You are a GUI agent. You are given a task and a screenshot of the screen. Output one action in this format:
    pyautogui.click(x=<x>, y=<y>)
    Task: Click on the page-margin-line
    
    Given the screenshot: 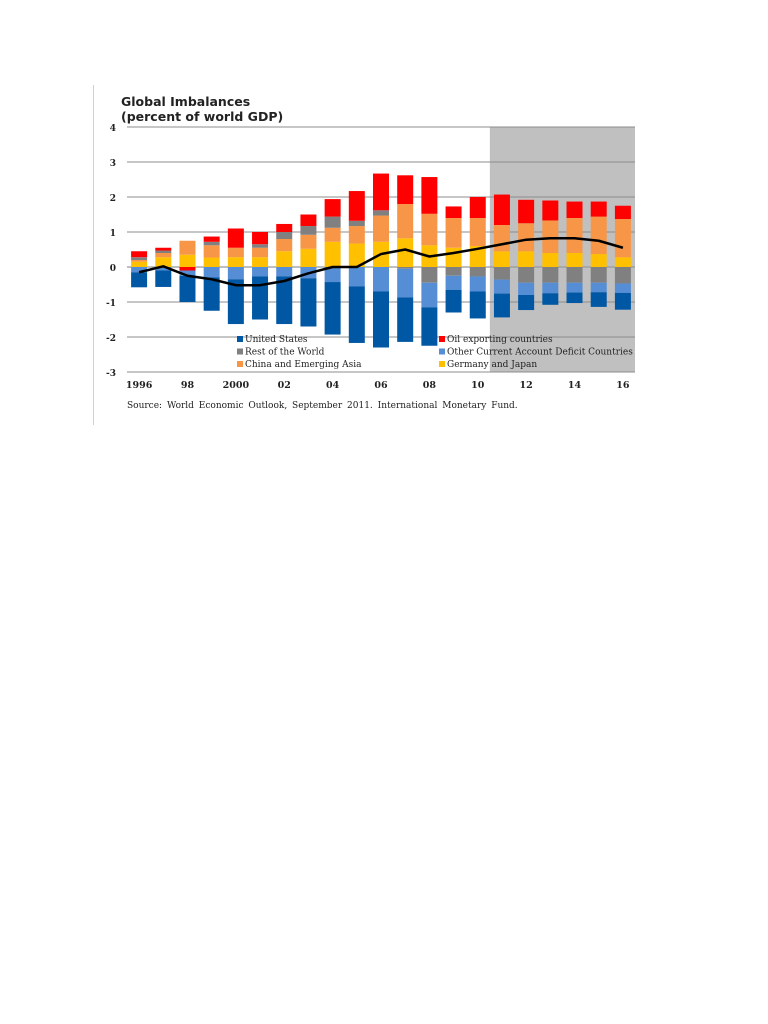 What is the action you would take?
    pyautogui.click(x=93, y=255)
    